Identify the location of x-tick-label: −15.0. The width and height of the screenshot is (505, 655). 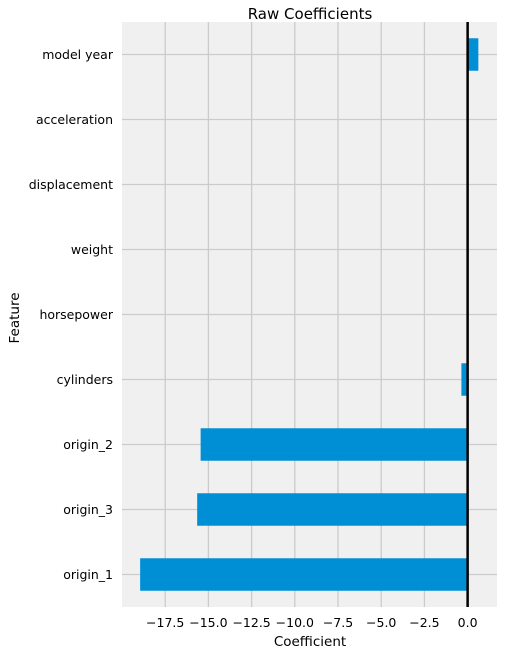
(208, 622).